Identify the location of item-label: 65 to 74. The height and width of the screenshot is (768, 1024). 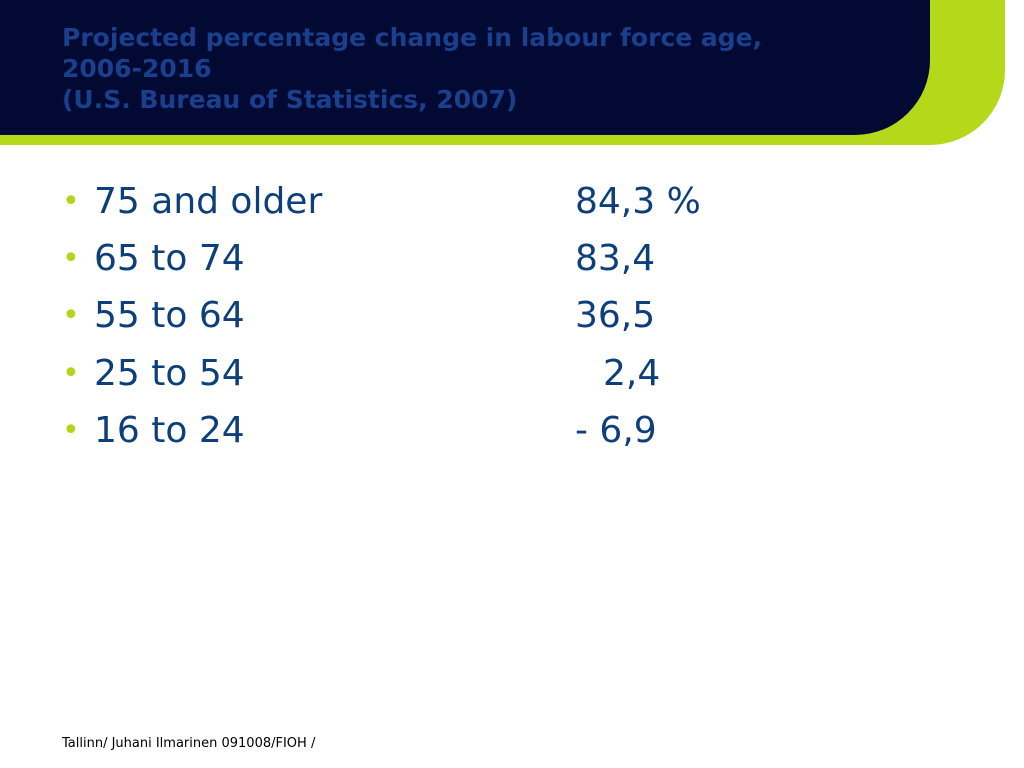
(169, 258).